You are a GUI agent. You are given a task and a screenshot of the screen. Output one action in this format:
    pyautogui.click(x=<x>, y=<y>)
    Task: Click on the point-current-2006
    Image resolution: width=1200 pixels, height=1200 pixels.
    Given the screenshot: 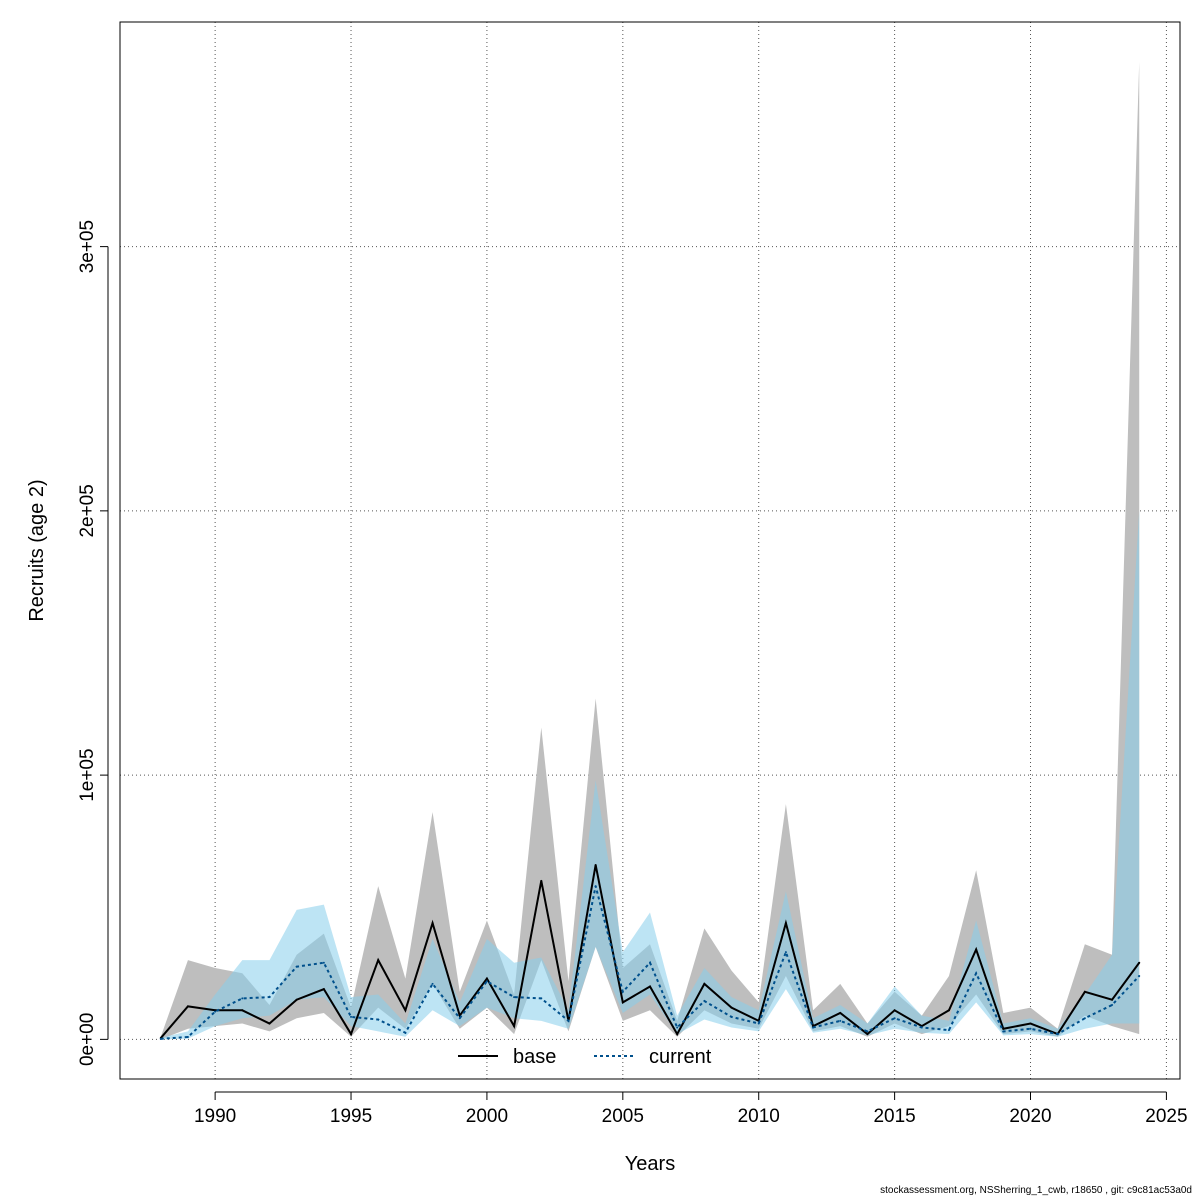 What is the action you would take?
    pyautogui.click(x=650, y=962)
    